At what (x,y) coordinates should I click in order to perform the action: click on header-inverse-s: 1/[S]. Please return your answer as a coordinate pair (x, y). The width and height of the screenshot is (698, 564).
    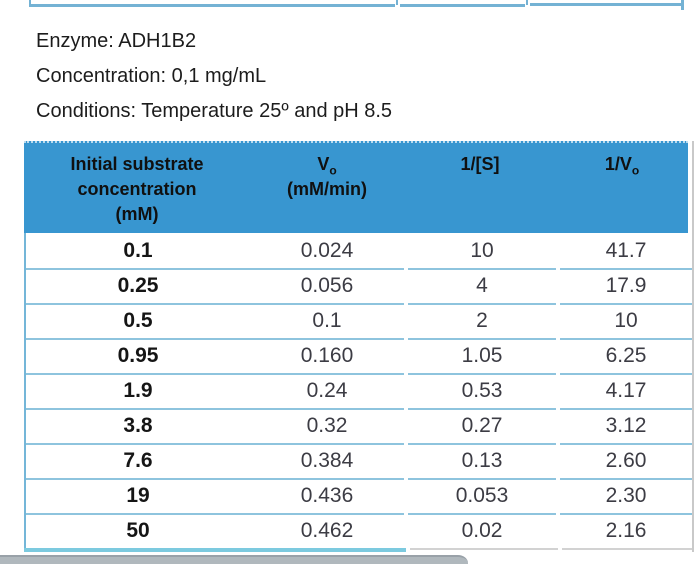
    Looking at the image, I should click on (480, 192).